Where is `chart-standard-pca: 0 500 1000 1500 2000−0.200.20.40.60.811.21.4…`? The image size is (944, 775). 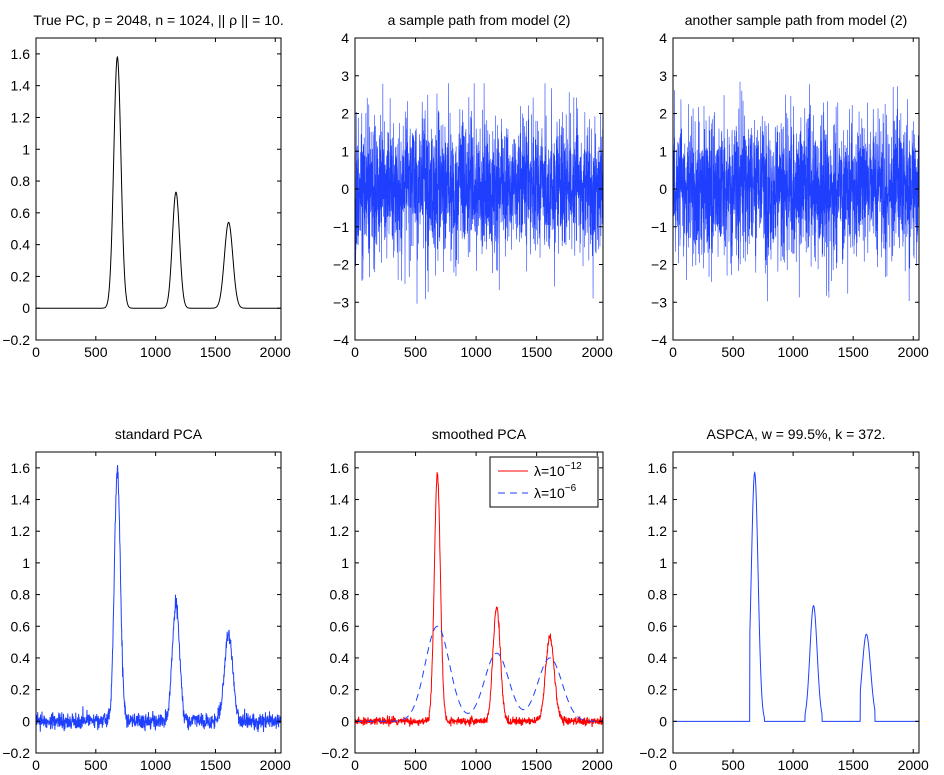
chart-standard-pca: 0 500 1000 1500 2000−0.200.20.40.60.811.21.4… is located at coordinates (146, 599).